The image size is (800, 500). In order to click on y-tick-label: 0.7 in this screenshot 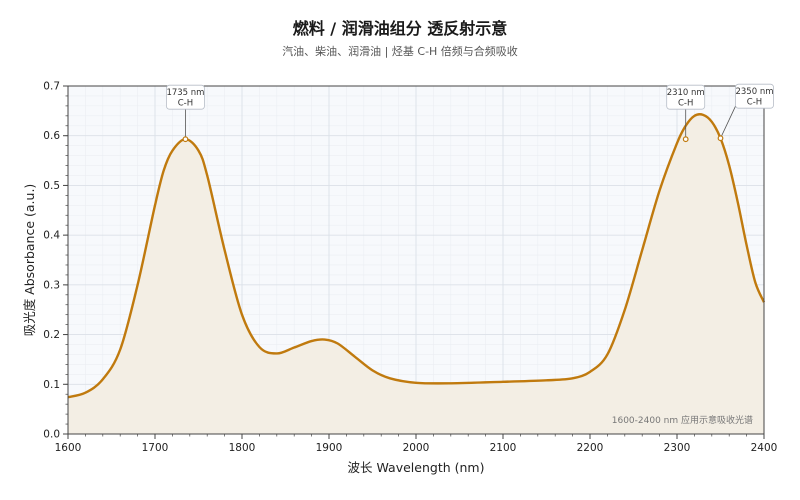, I will do `click(51, 87)`.